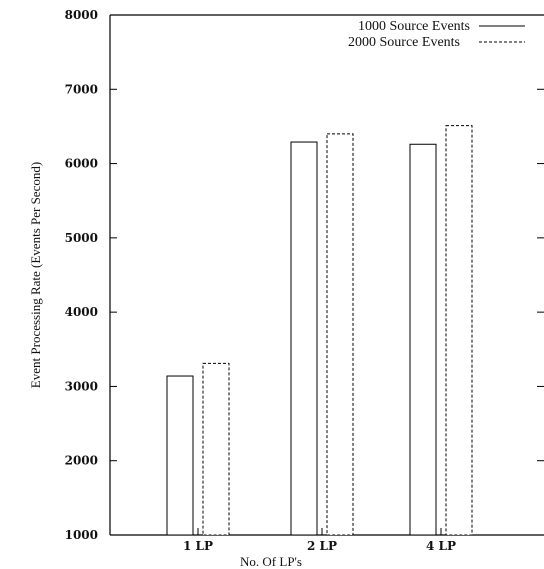 The width and height of the screenshot is (544, 569). I want to click on x-axis-label: No. Of LP's, so click(271, 561).